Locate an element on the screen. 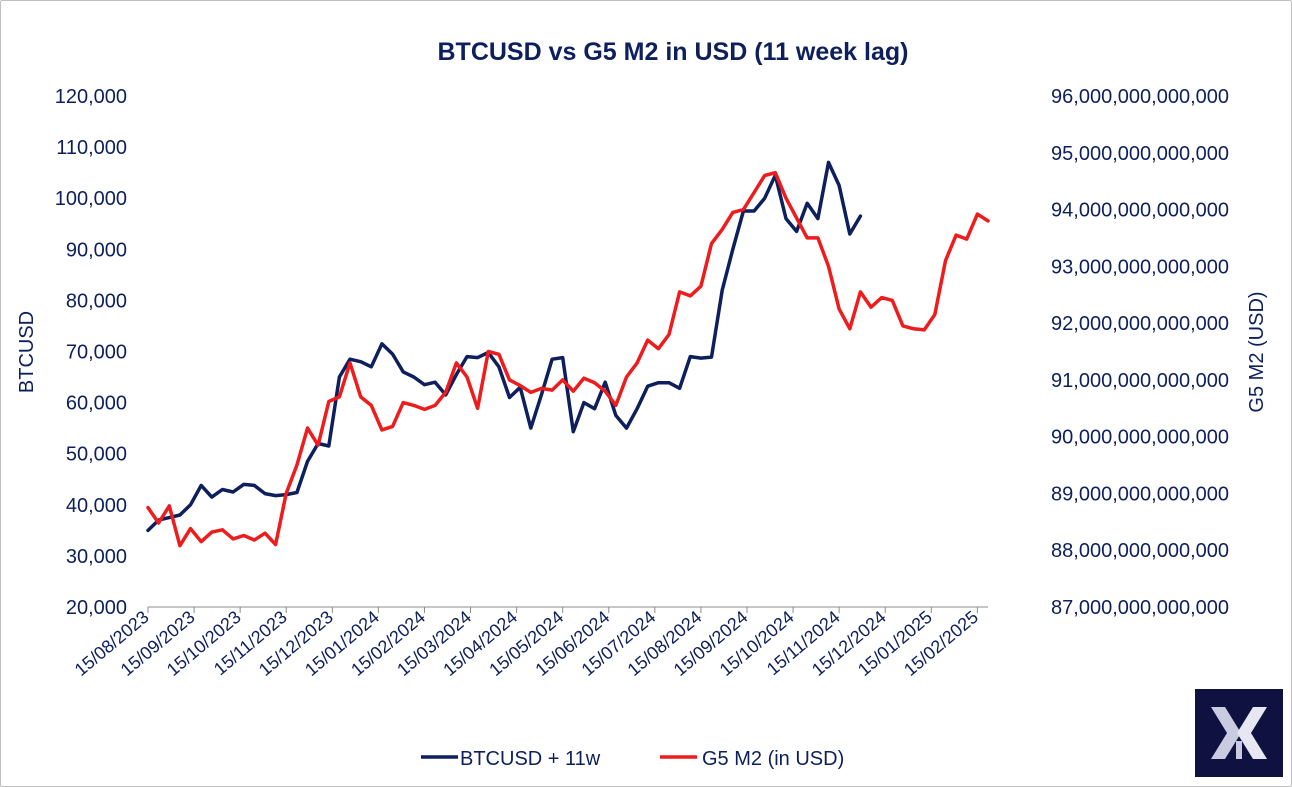 The height and width of the screenshot is (787, 1292). y-axis-right-label: G5 M2 (USD) is located at coordinates (1257, 351).